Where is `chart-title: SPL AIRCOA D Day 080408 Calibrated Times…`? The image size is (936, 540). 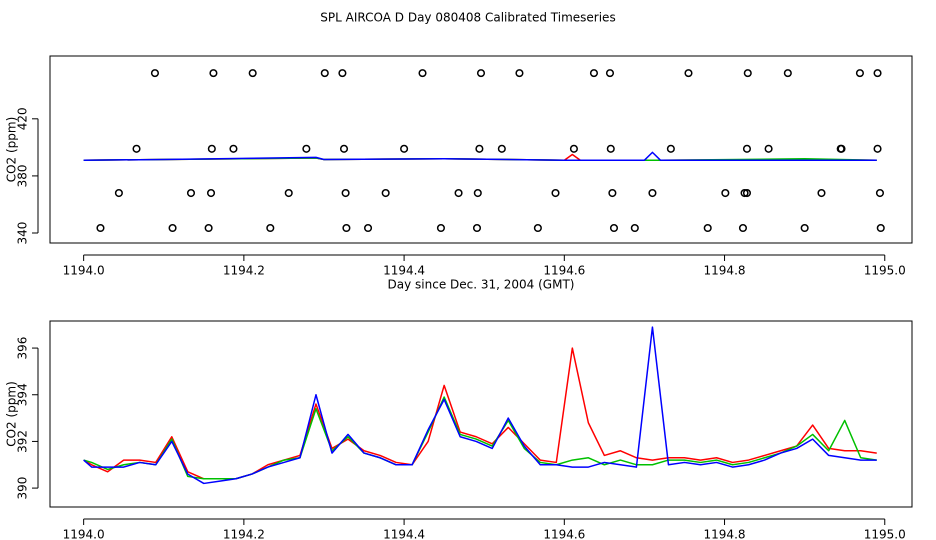 chart-title: SPL AIRCOA D Day 080408 Calibrated Times… is located at coordinates (467, 18).